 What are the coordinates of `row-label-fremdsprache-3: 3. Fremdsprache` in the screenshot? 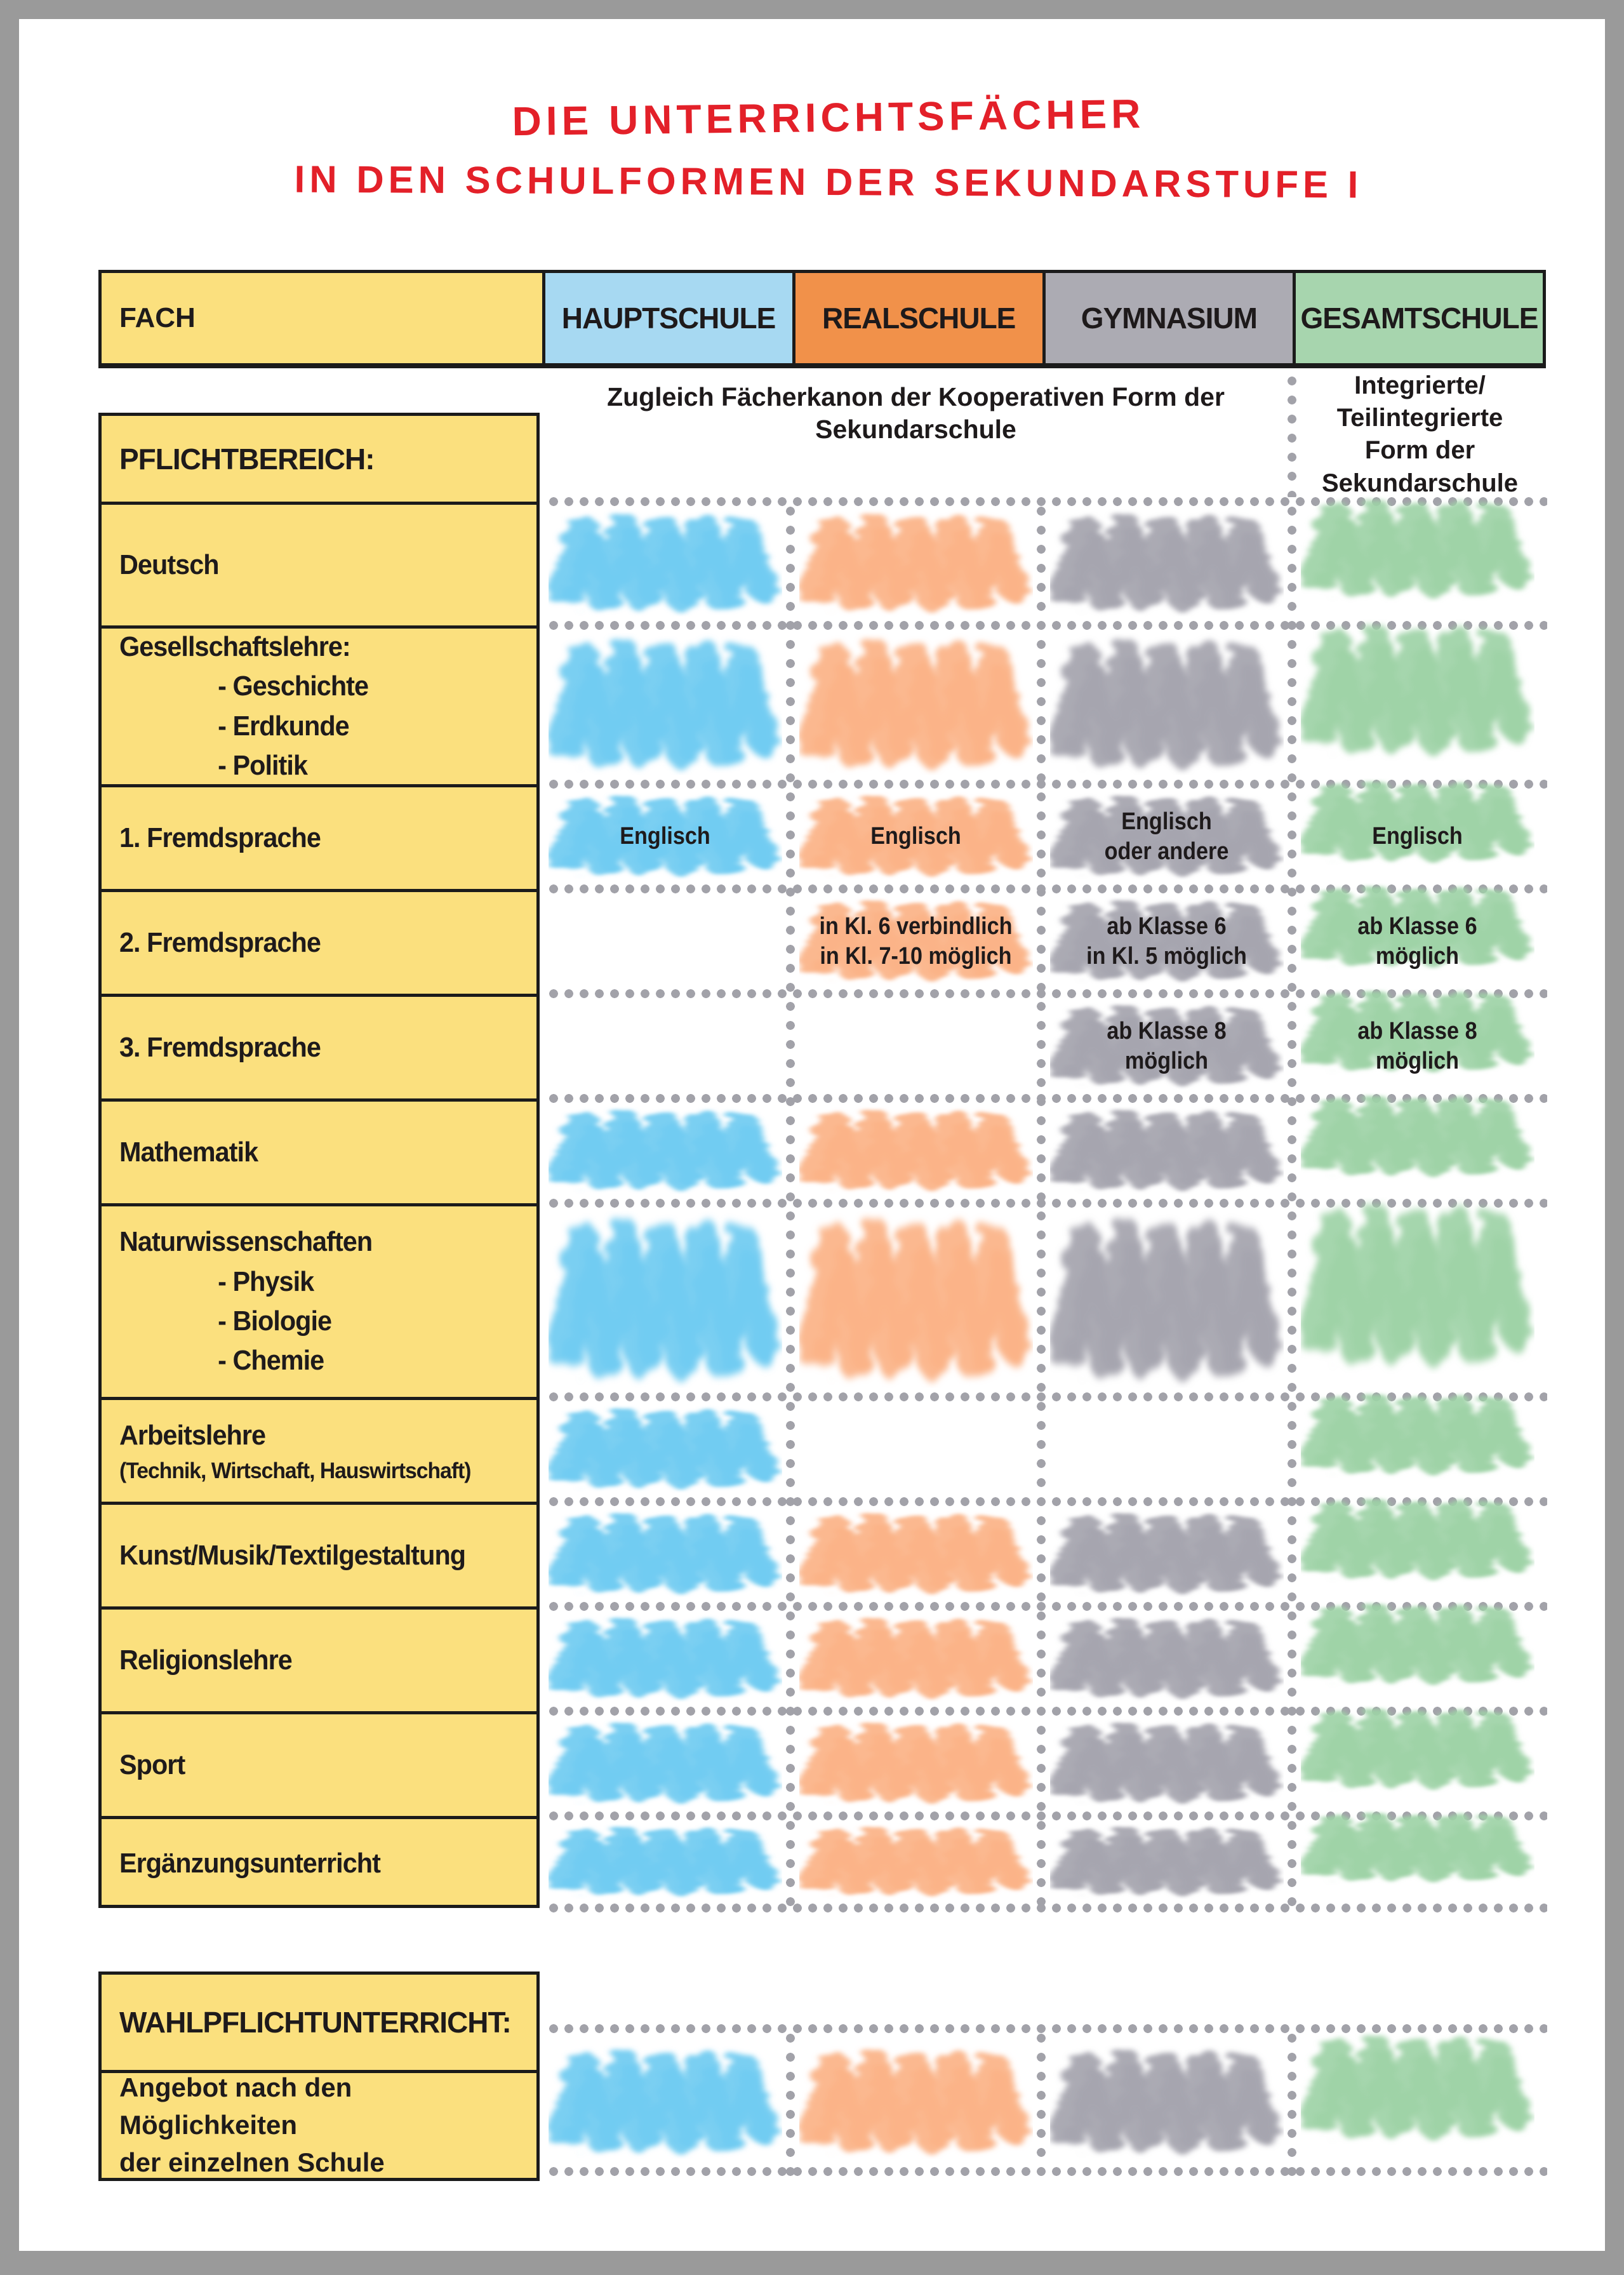 It's located at (319, 1046).